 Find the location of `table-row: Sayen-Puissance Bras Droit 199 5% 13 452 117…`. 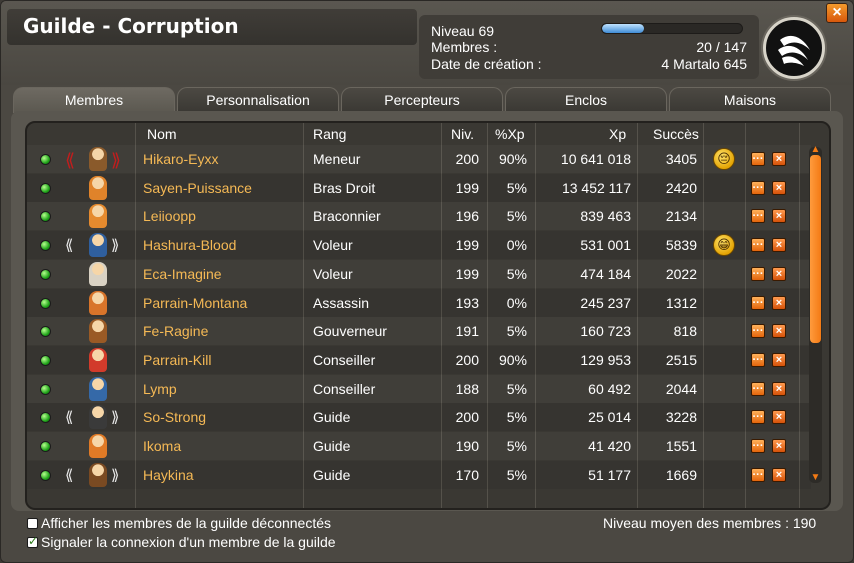

table-row: Sayen-Puissance Bras Droit 199 5% 13 452 117… is located at coordinates (419, 187).